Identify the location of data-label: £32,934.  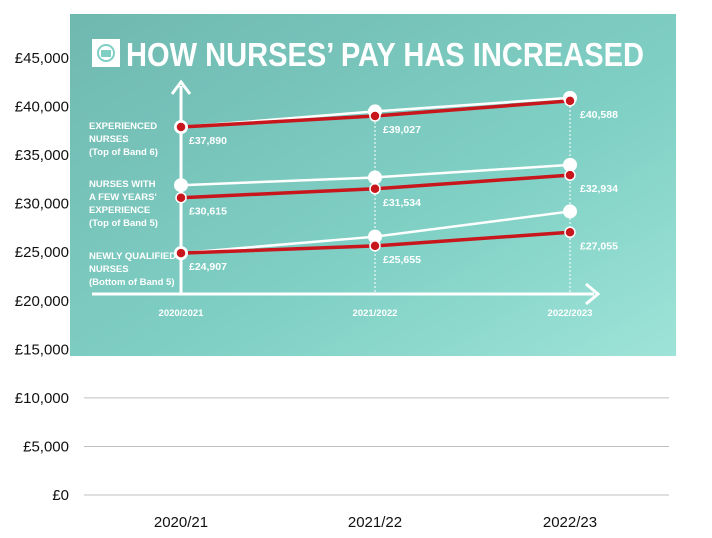
(599, 189).